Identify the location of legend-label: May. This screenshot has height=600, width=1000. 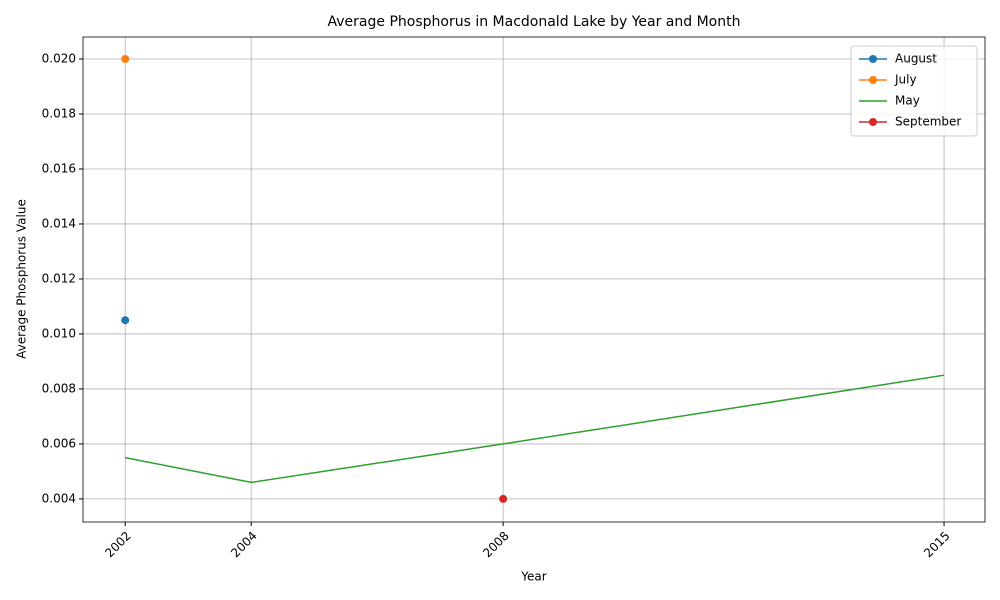
(907, 101).